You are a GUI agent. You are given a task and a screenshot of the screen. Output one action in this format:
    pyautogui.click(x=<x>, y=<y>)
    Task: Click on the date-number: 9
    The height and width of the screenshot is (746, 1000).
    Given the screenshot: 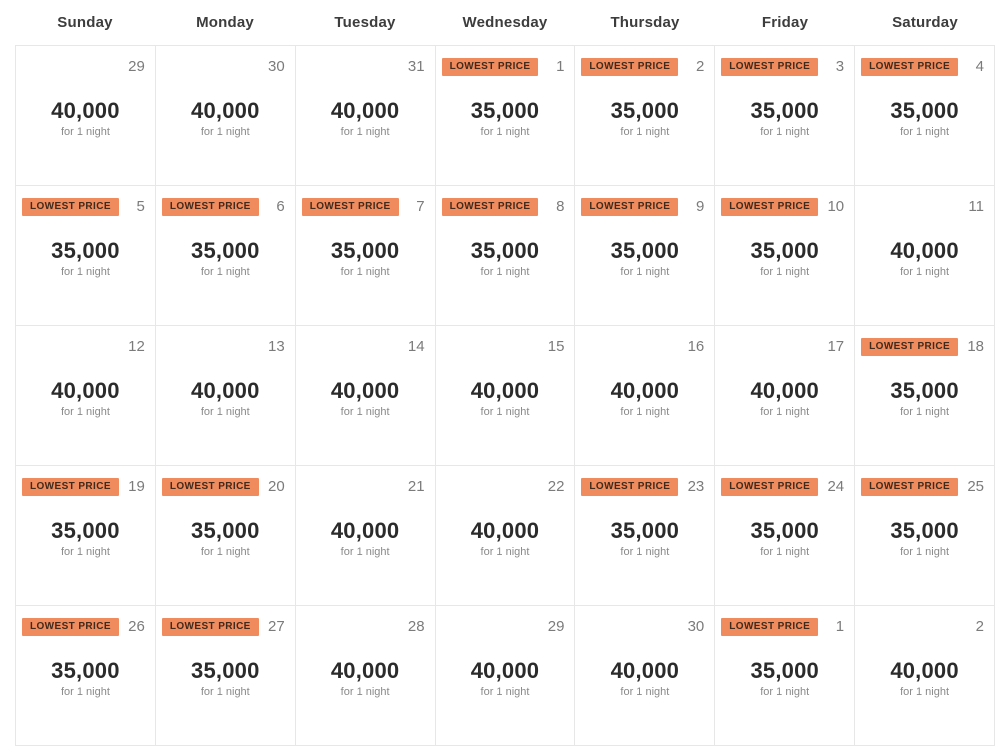 What is the action you would take?
    pyautogui.click(x=700, y=206)
    